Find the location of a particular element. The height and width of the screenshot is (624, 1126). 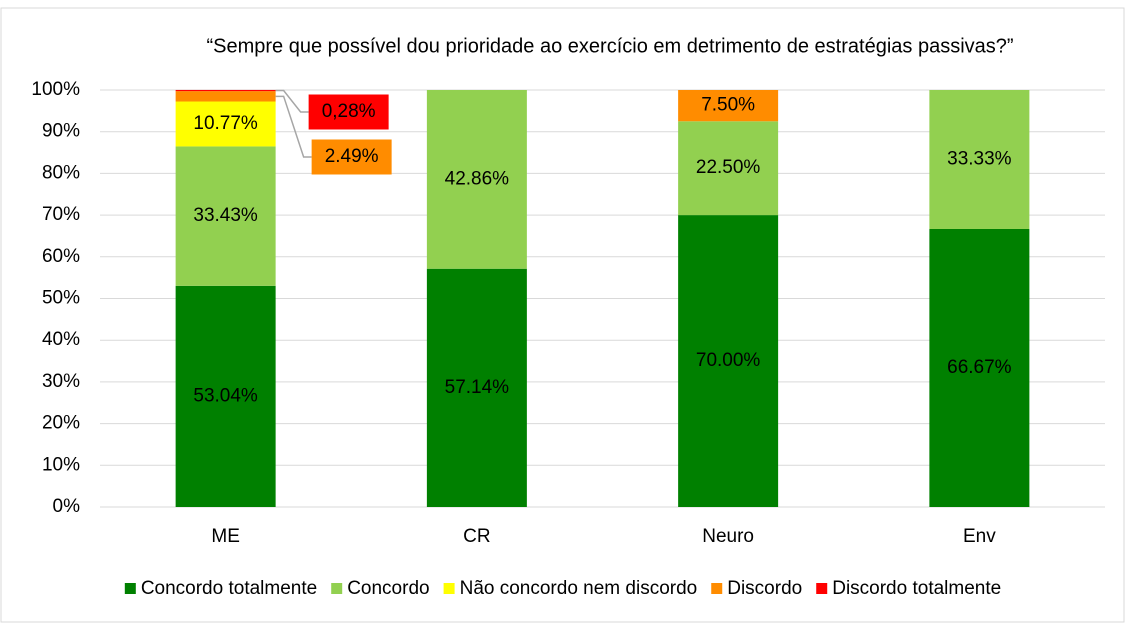

y-tick-label: 50% is located at coordinates (61, 298).